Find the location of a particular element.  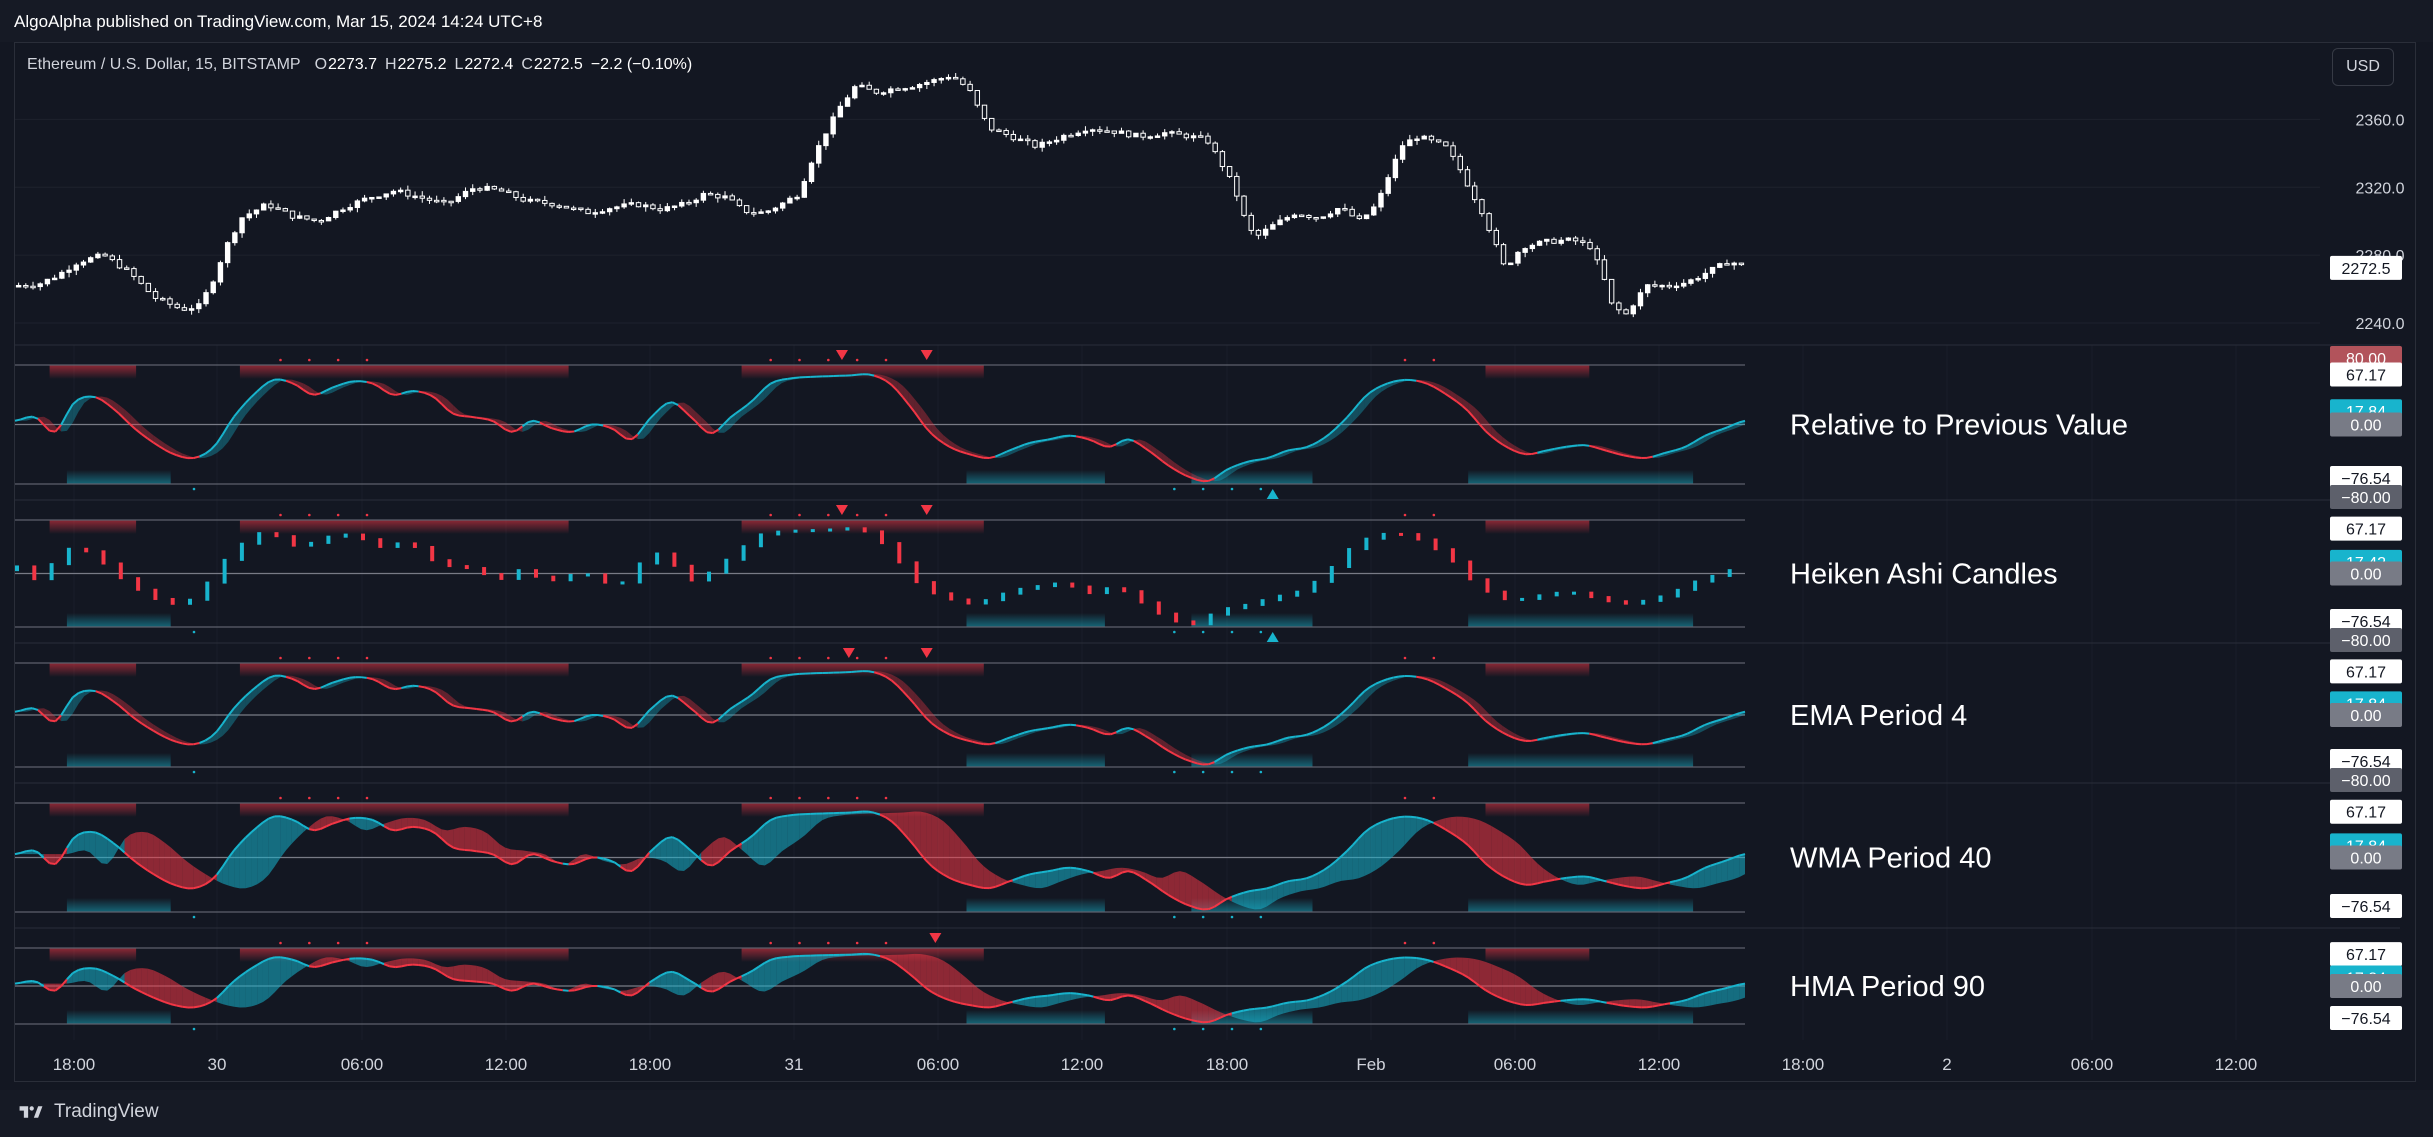

bottom-value-label-box is located at coordinates (2366, 621).